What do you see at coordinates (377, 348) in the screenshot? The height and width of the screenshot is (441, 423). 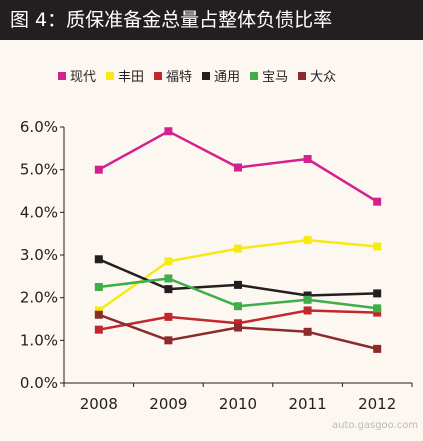 I see `data-point-大众-2012` at bounding box center [377, 348].